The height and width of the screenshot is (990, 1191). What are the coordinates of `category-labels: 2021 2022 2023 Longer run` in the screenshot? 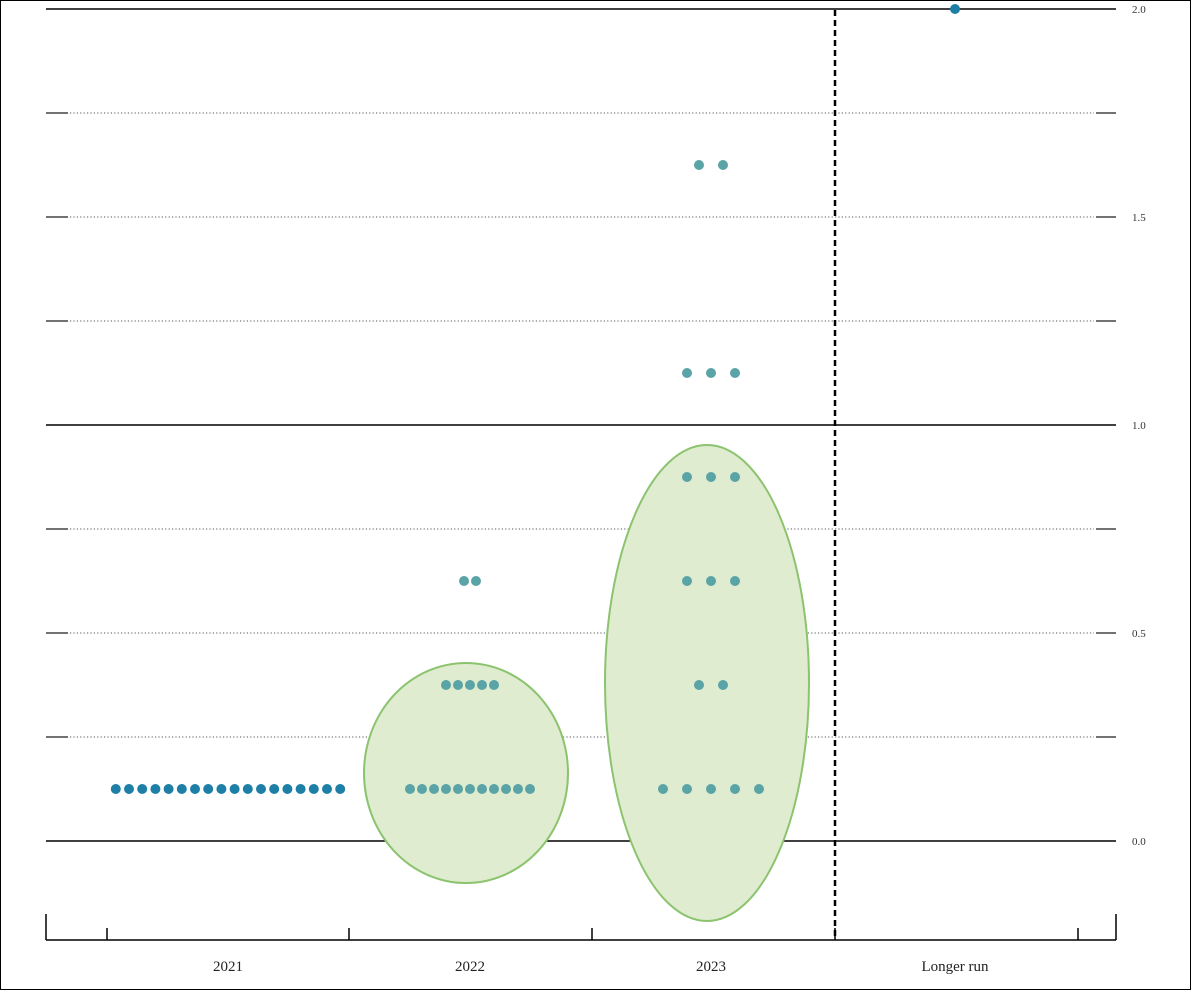 It's located at (601, 967).